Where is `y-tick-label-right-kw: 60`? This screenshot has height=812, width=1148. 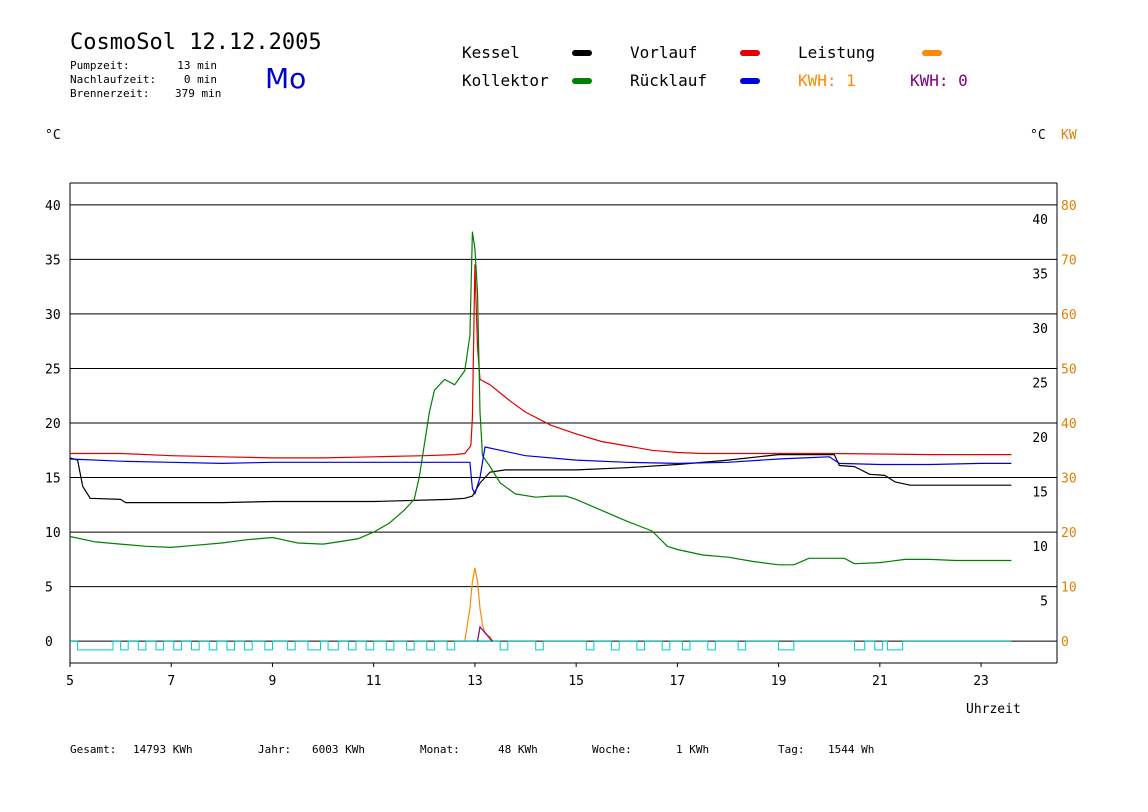 y-tick-label-right-kw: 60 is located at coordinates (1069, 315).